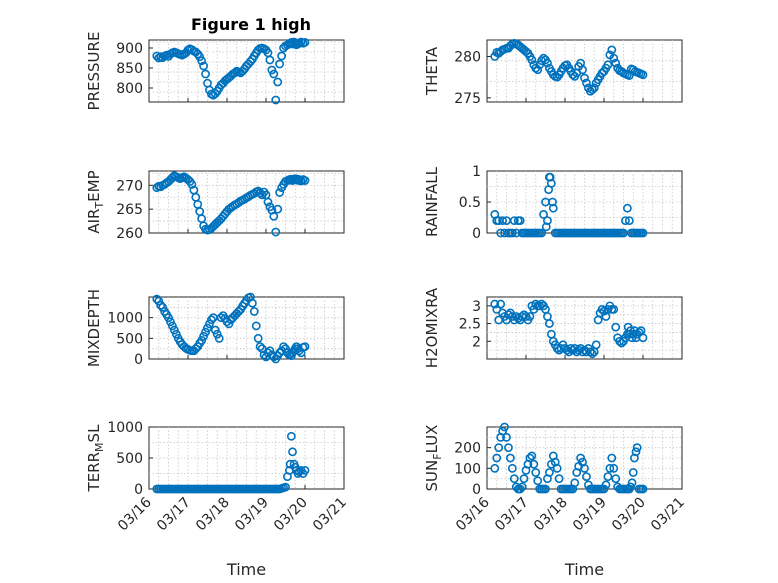 The image size is (778, 583). Describe the element at coordinates (553, 72) in the screenshot. I see `theta-panel: 275 280 THETA` at that location.